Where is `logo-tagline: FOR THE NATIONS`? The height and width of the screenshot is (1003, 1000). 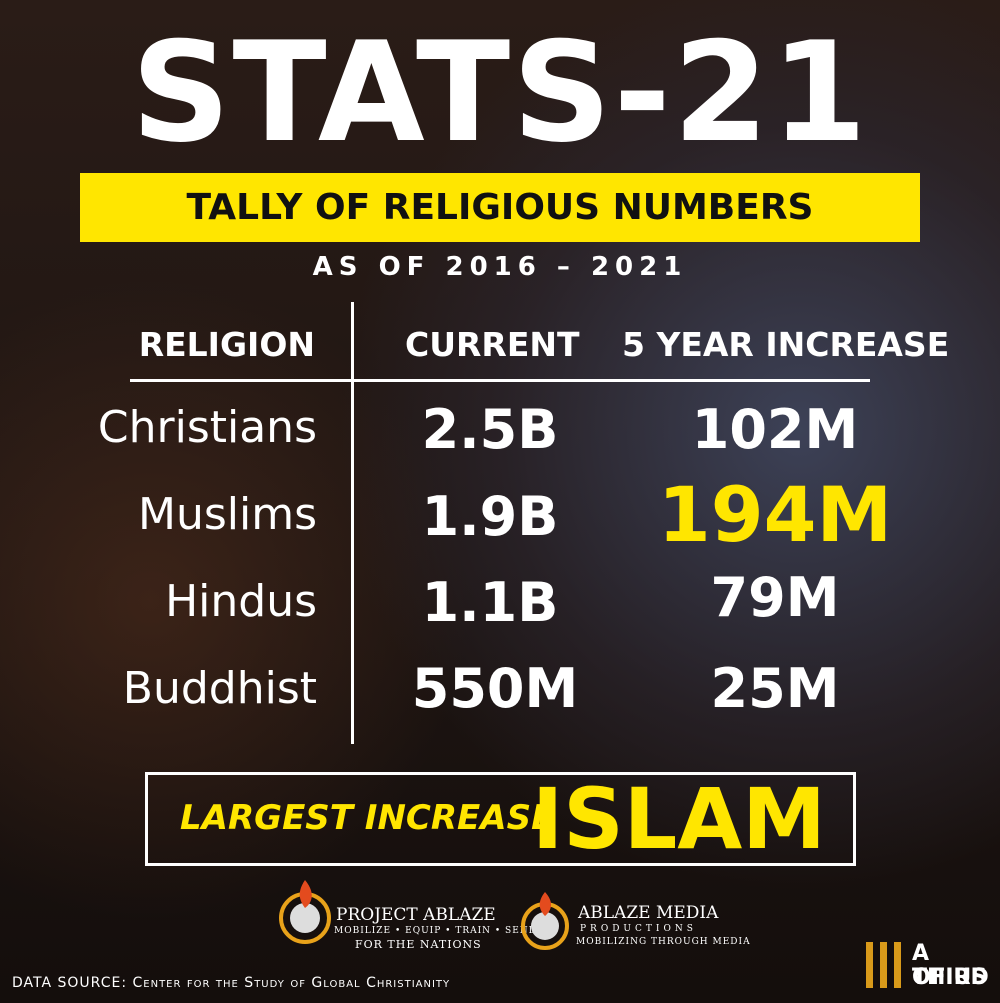 logo-tagline: FOR THE NATIONS is located at coordinates (418, 944).